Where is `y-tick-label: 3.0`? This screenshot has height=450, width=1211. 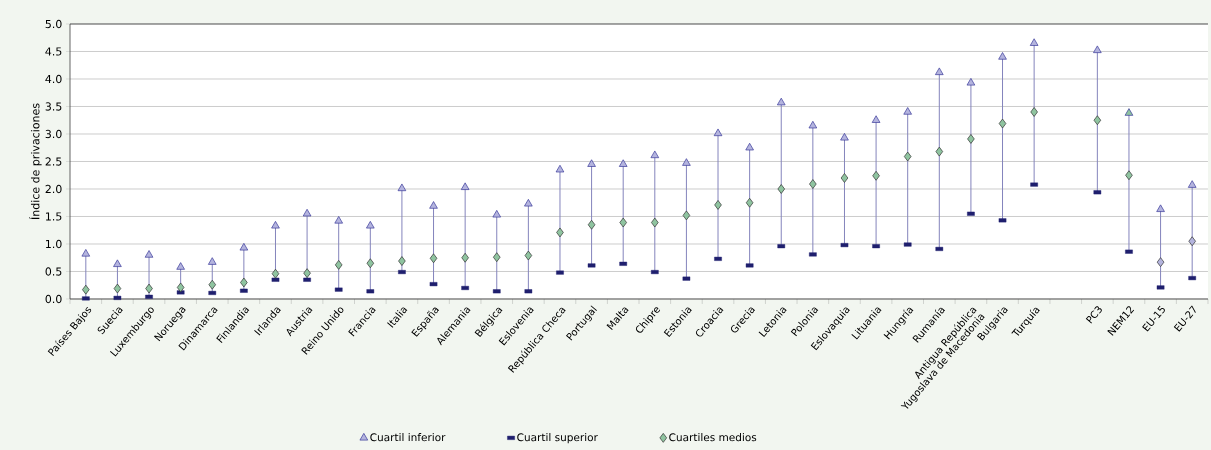 y-tick-label: 3.0 is located at coordinates (53, 134).